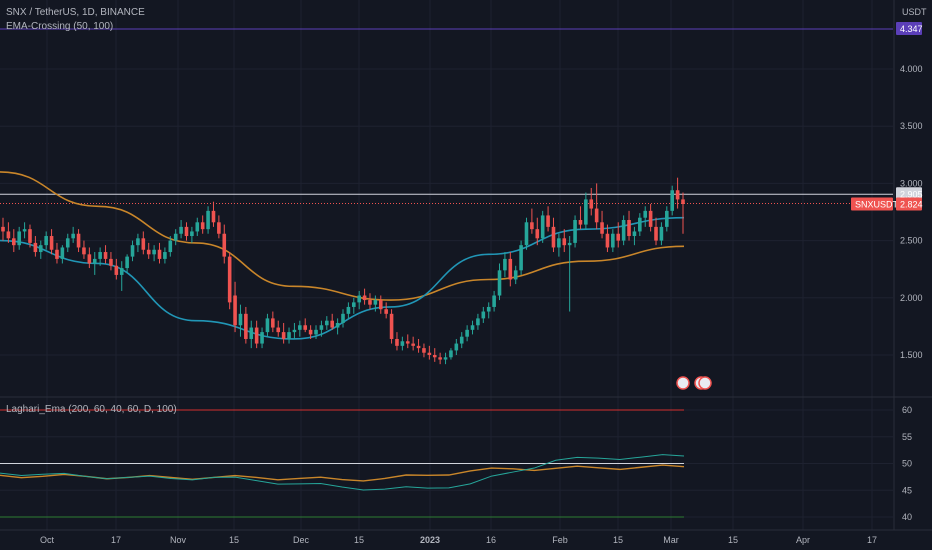 Image resolution: width=932 pixels, height=550 pixels. What do you see at coordinates (60, 26) in the screenshot?
I see `indicator-ema-crossing: EMA-Crossing (50, 100)` at bounding box center [60, 26].